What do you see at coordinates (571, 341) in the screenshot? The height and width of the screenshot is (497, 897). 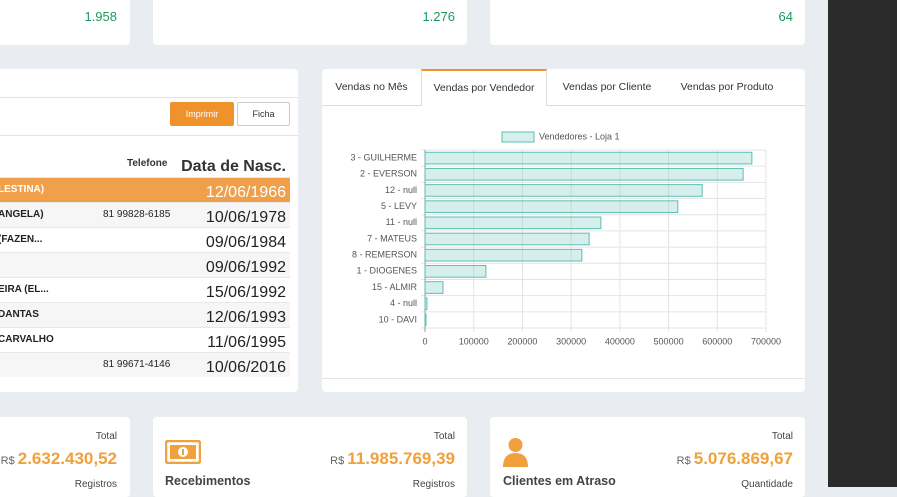 I see `x-tick-label: 300000` at bounding box center [571, 341].